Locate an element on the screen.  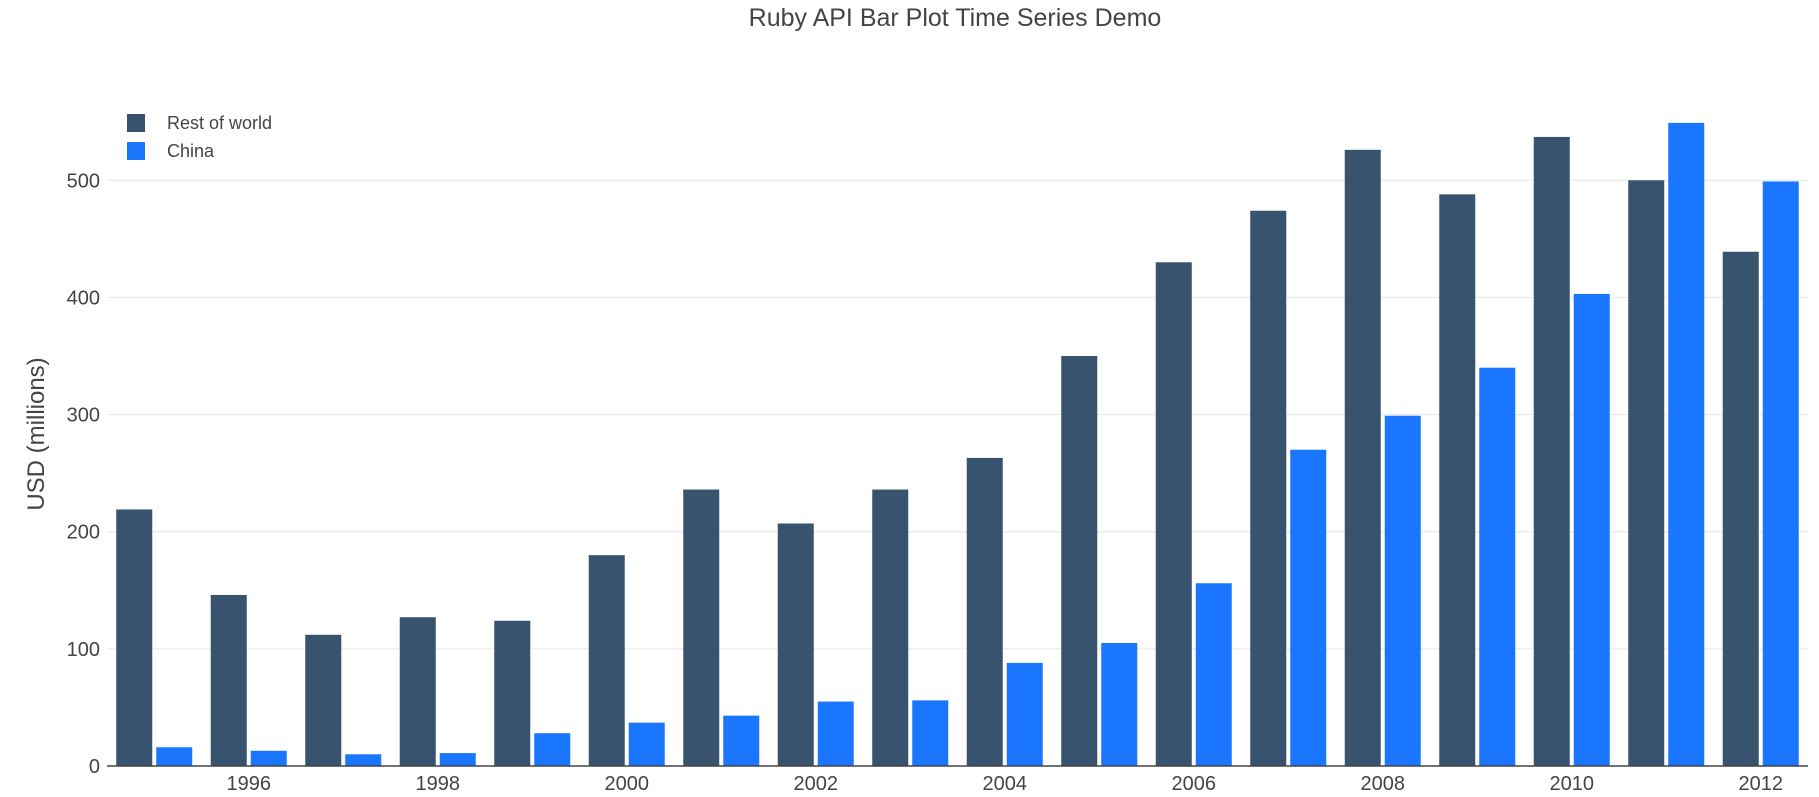
bar-rest-of-world-2001 is located at coordinates (701, 627).